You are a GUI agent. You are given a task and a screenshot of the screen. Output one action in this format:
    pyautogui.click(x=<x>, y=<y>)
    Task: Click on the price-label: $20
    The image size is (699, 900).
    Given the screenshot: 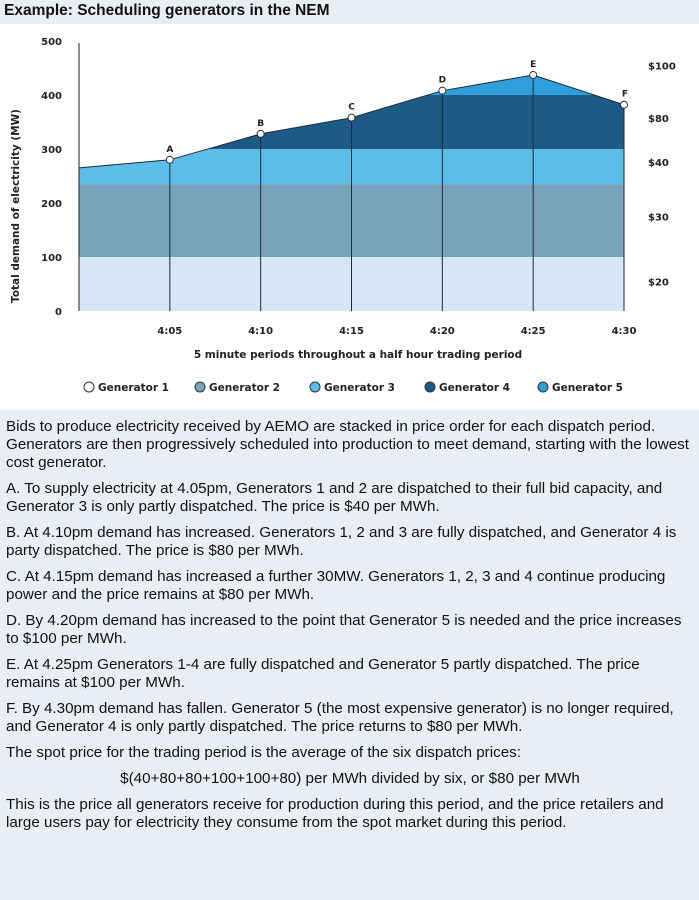 What is the action you would take?
    pyautogui.click(x=658, y=282)
    